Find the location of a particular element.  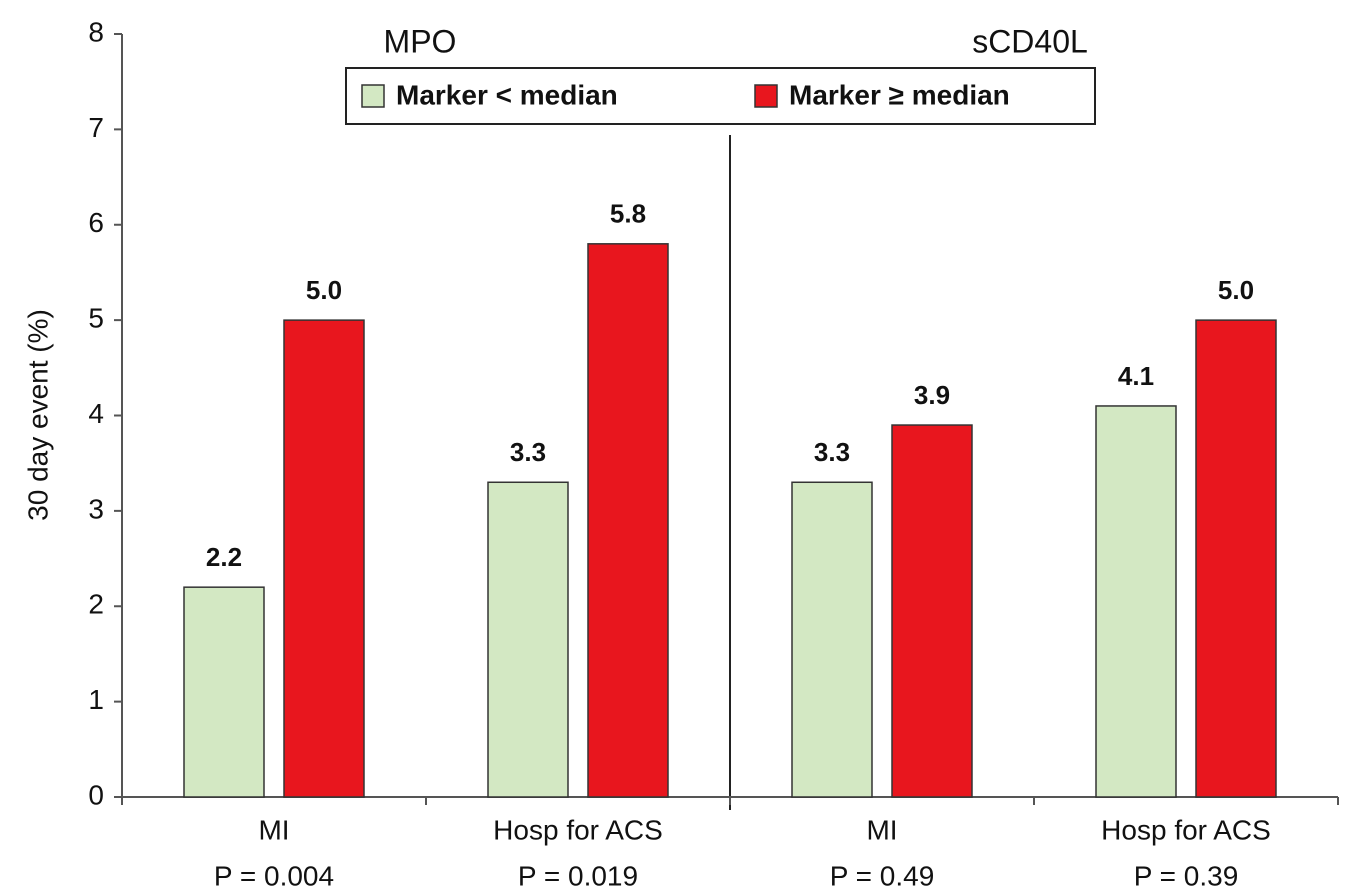

p-value: P = 0.39 is located at coordinates (1186, 875).